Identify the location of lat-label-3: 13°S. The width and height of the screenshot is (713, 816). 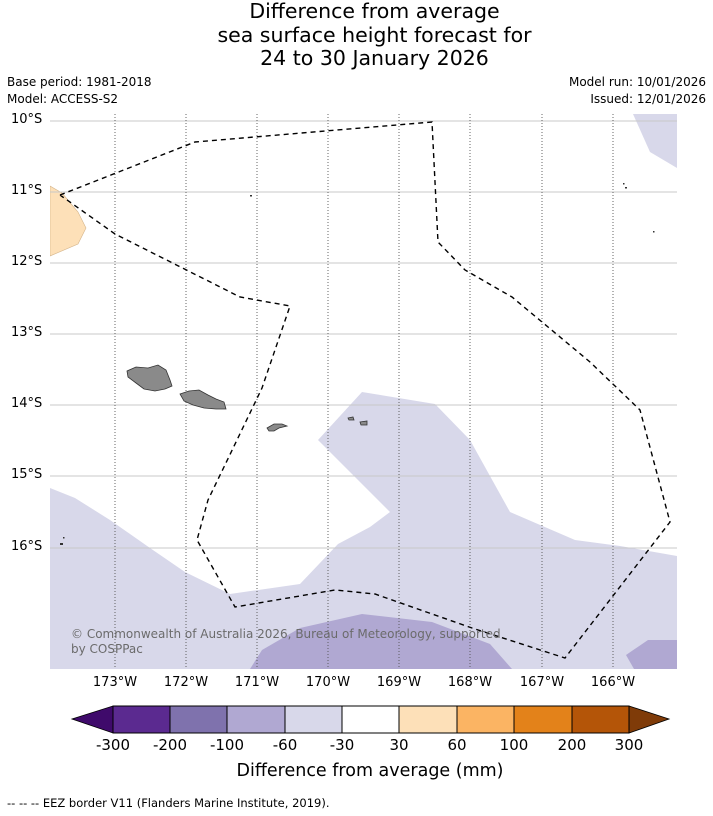
(27, 332).